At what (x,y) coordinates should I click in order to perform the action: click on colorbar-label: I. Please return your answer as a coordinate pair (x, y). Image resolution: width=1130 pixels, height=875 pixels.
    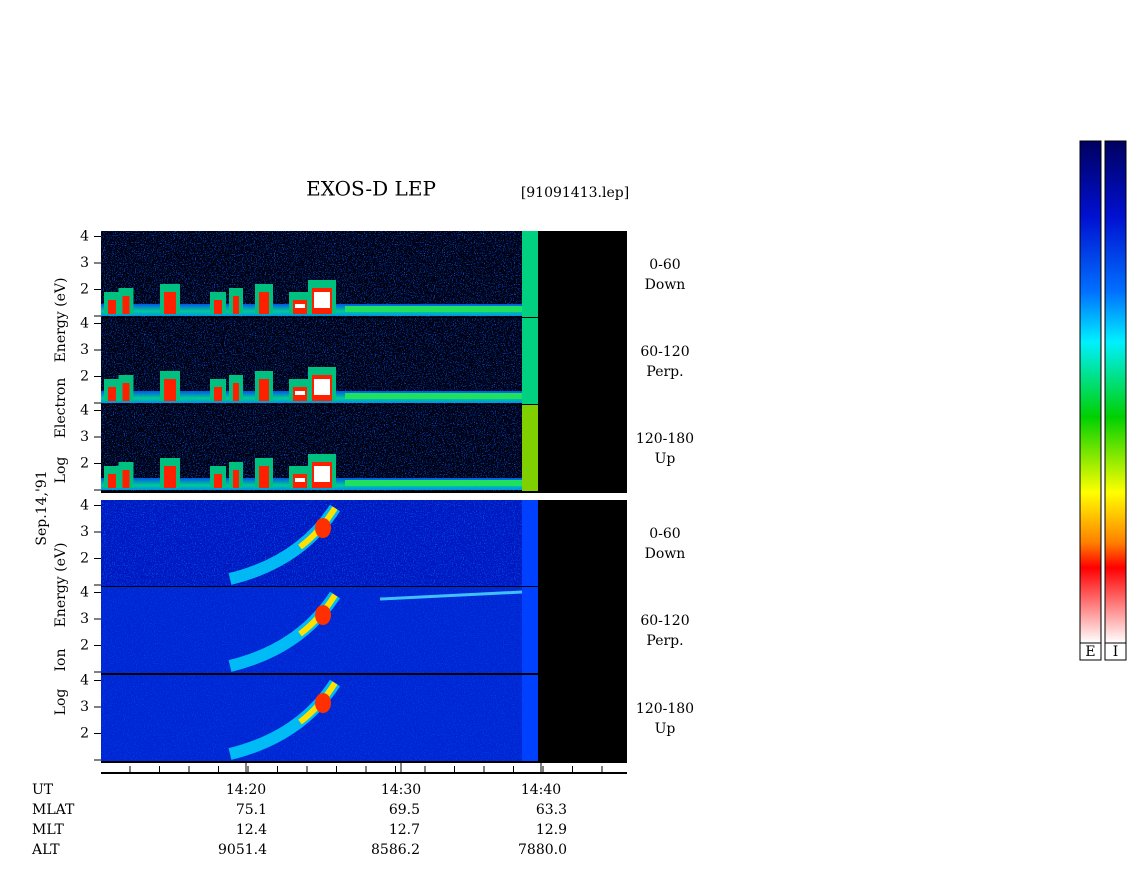
    Looking at the image, I should click on (1116, 652).